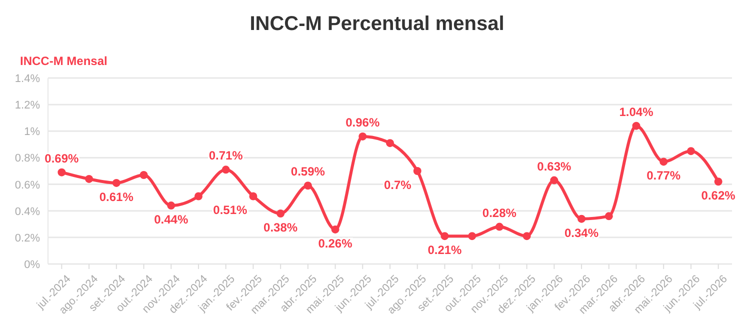 This screenshot has width=754, height=333. I want to click on y-tick-label: 0.8%, so click(27, 158).